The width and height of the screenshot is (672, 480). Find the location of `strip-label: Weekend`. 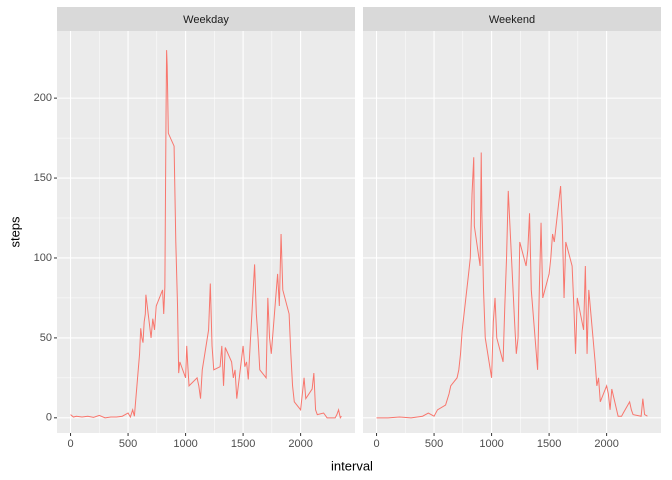

strip-label: Weekend is located at coordinates (512, 20).